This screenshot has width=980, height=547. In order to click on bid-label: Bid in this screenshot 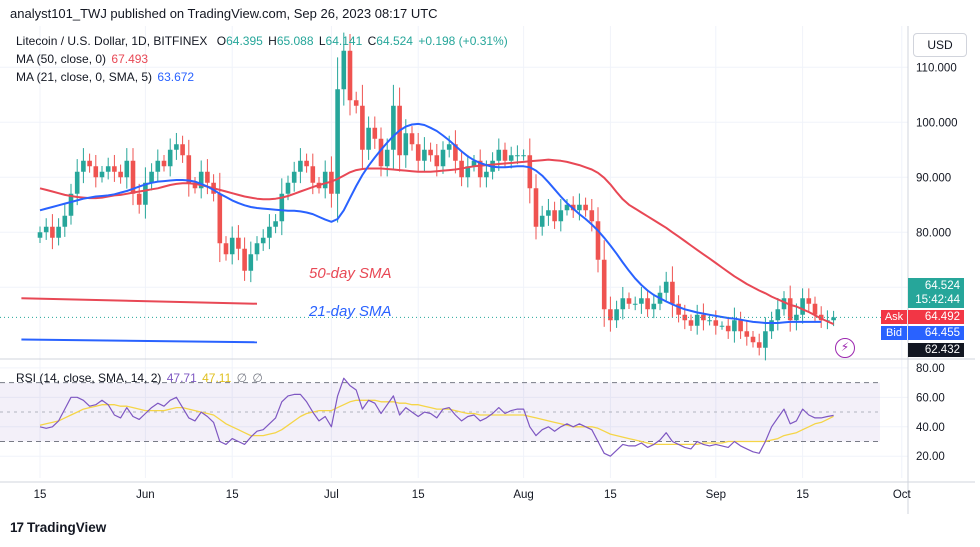, I will do `click(894, 333)`.